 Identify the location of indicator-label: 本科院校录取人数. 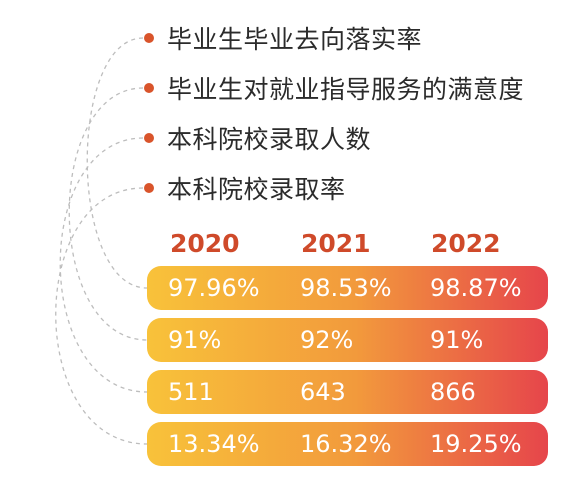
(269, 139).